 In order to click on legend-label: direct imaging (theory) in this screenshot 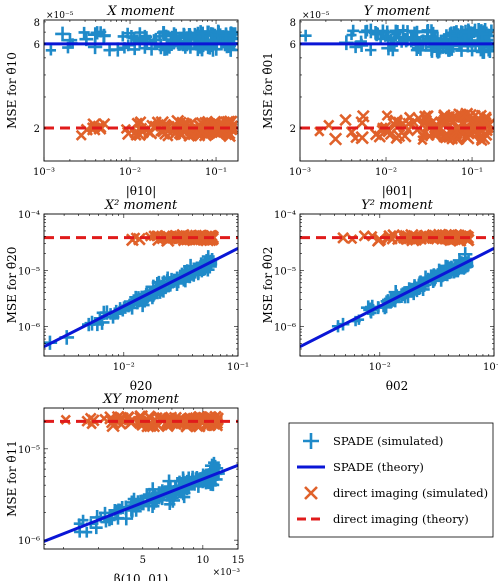, I will do `click(401, 519)`.